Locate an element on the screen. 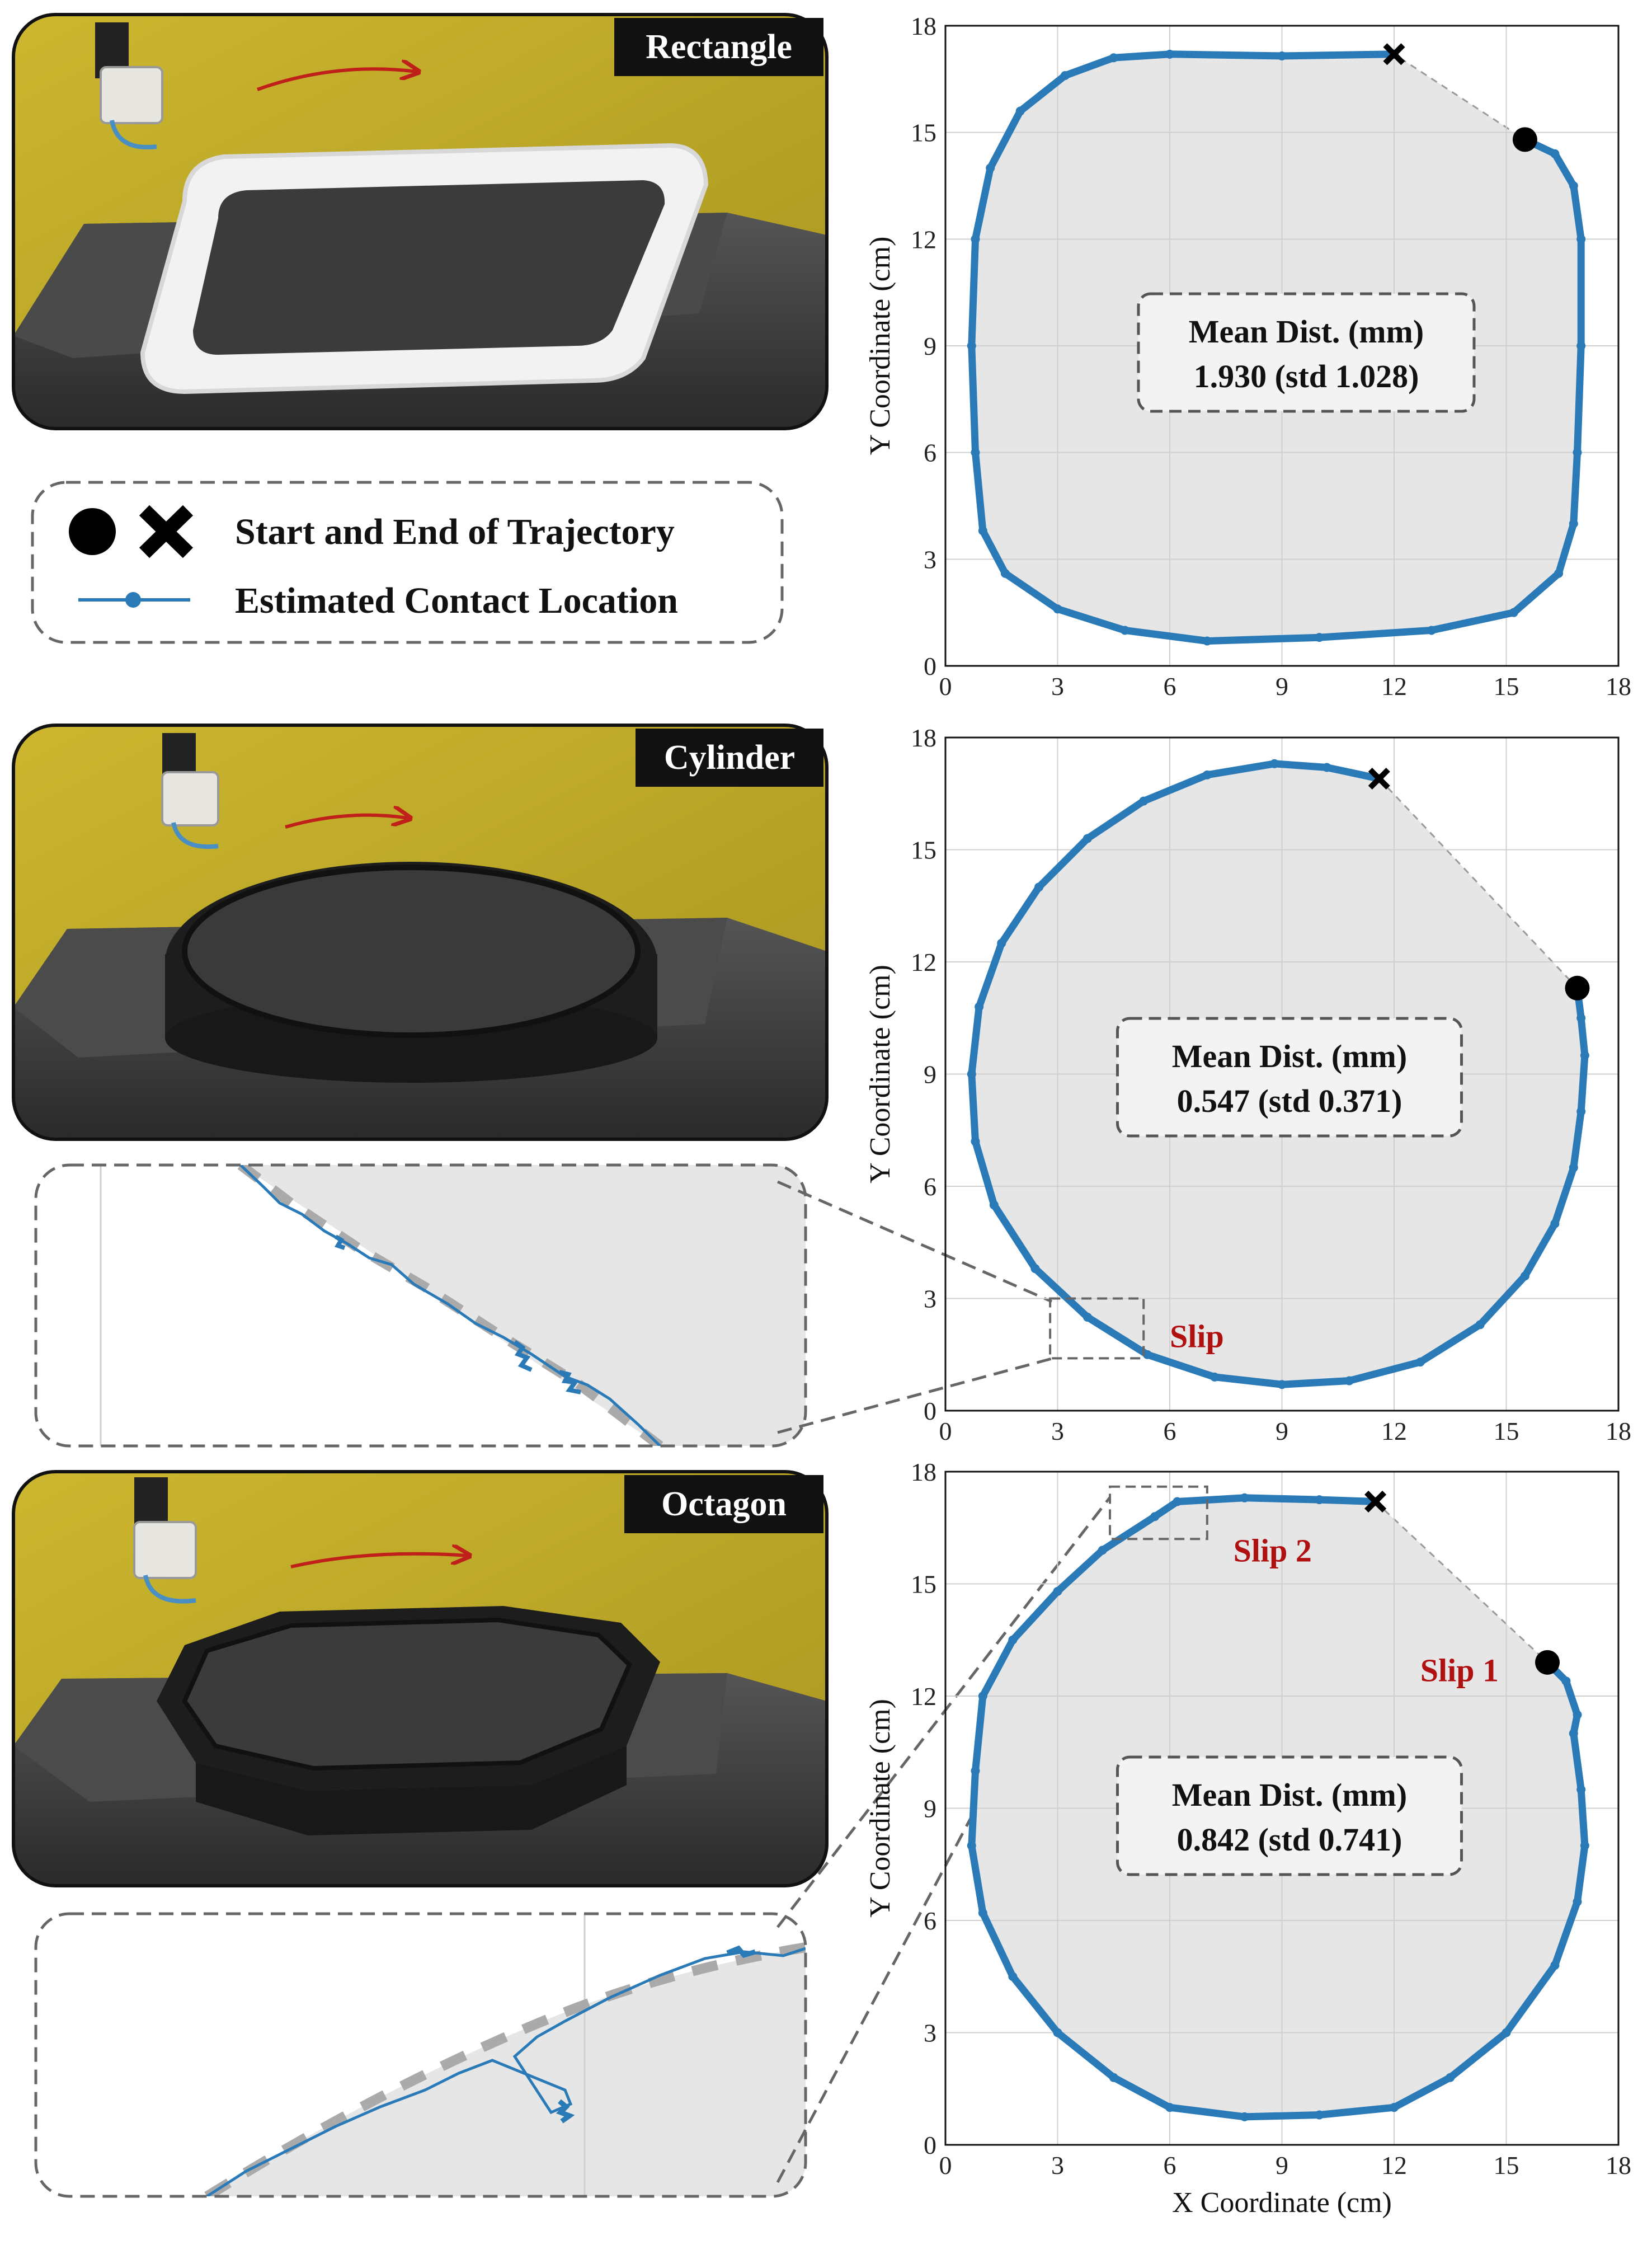 The image size is (1652, 2245). x-axis-label: X Coordinate (cm) is located at coordinates (1282, 2203).